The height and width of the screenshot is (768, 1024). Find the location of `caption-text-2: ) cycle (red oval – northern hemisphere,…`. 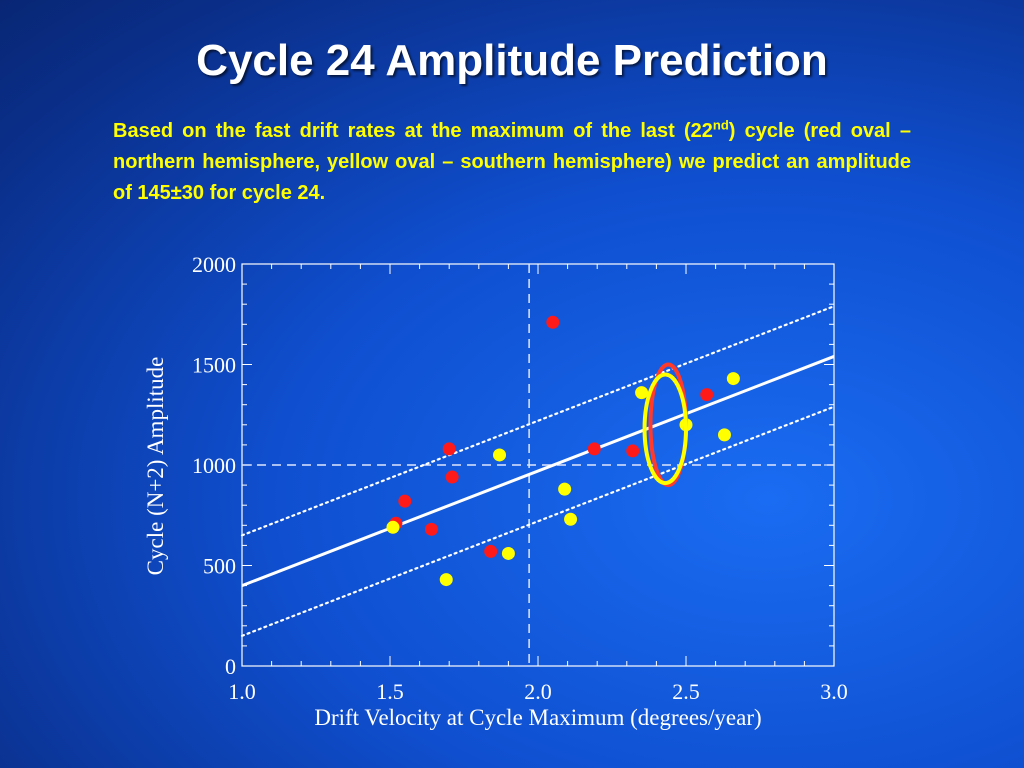

caption-text-2: ) cycle (red oval – northern hemisphere,… is located at coordinates (512, 162).